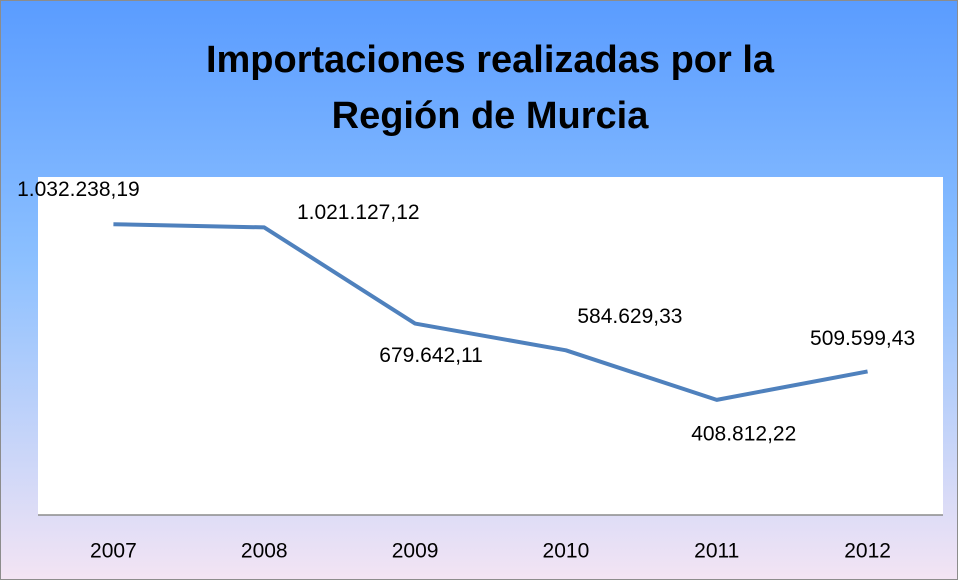 This screenshot has width=958, height=580. I want to click on chart-title: Importaciones realizadas por la, so click(490, 60).